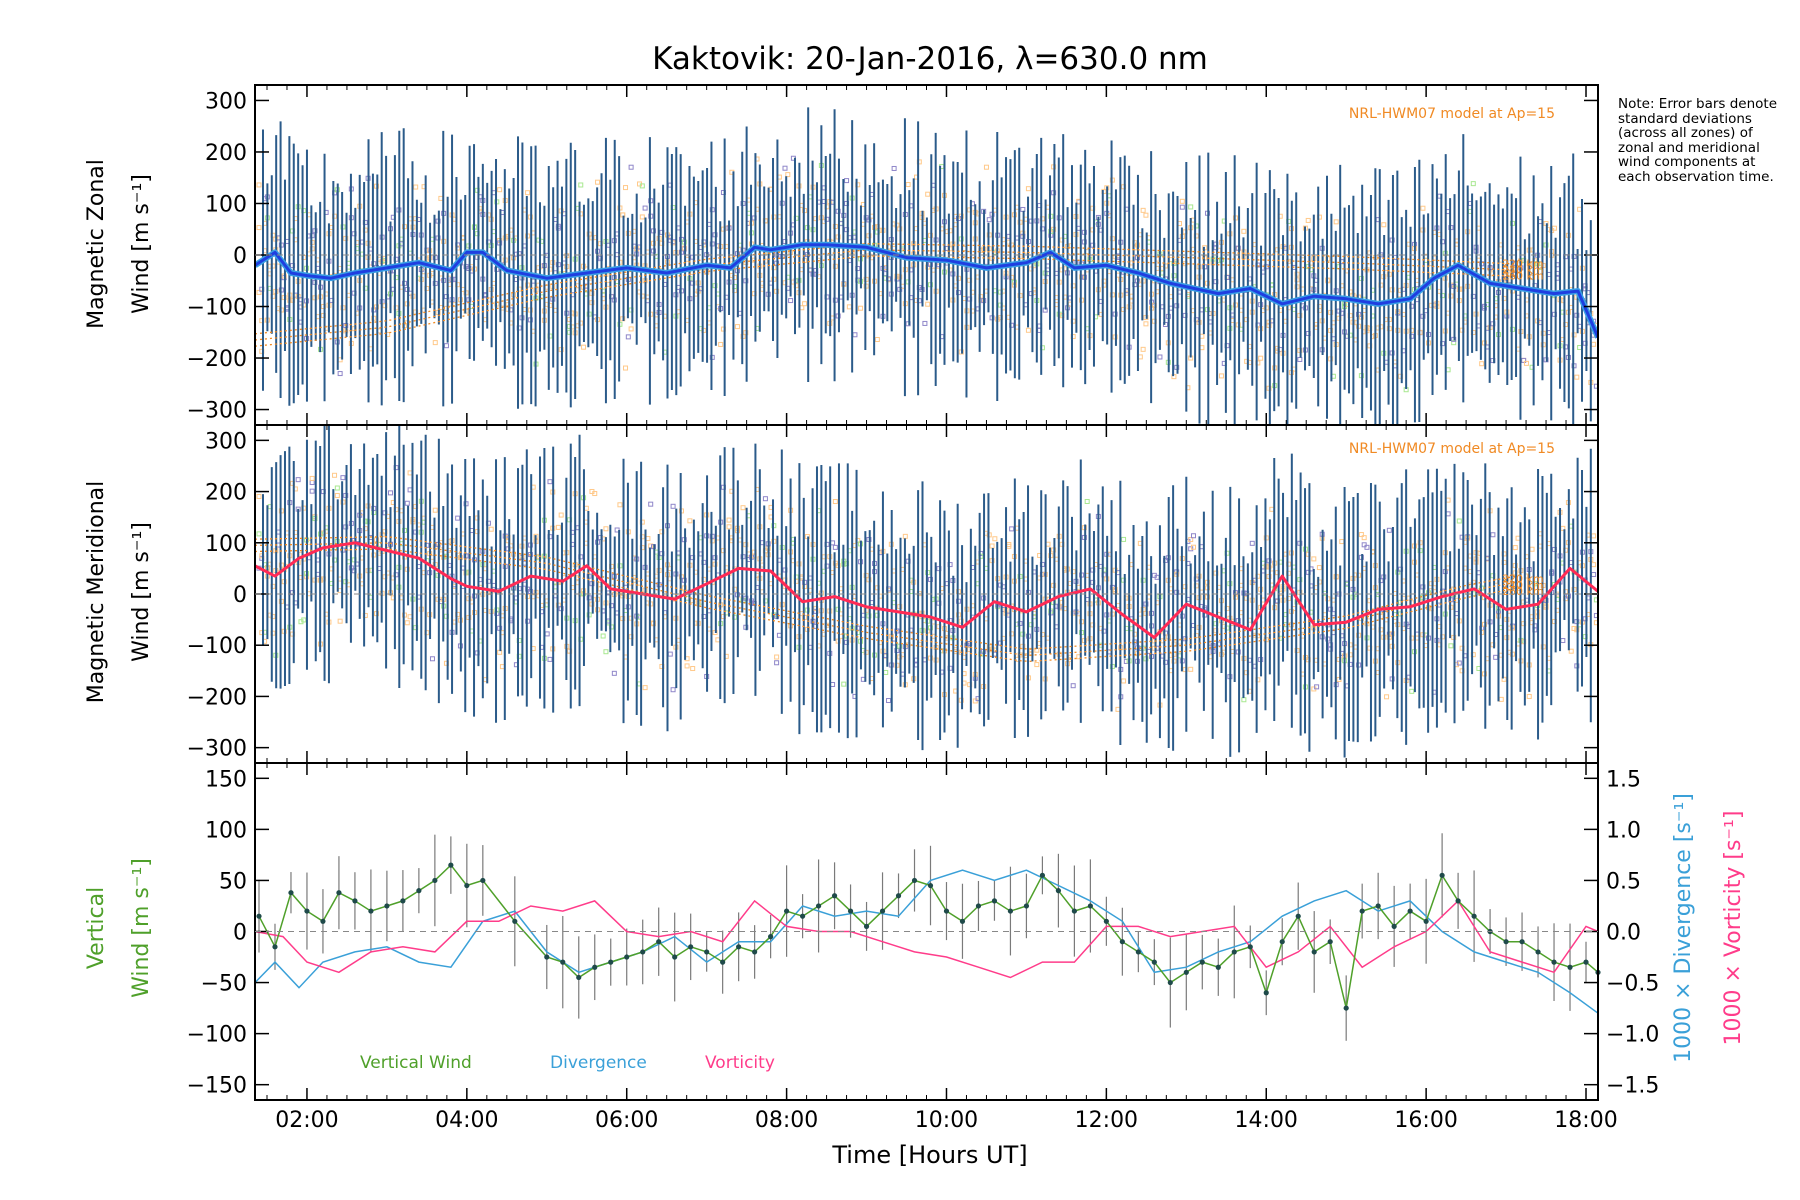 The height and width of the screenshot is (1200, 1800). I want to click on meridional-ytick-label: 100, so click(226, 544).